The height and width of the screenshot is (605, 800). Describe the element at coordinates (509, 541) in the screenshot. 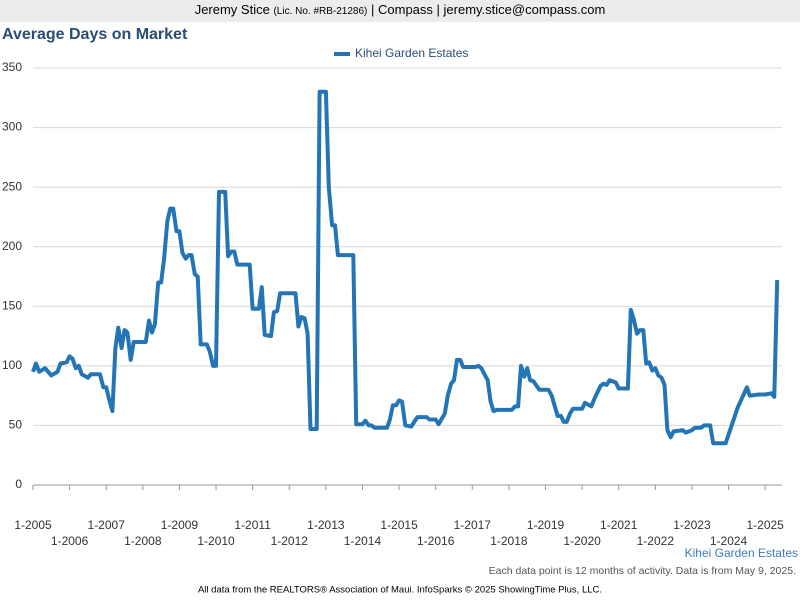

I see `x-tick-label: 1-2018` at that location.